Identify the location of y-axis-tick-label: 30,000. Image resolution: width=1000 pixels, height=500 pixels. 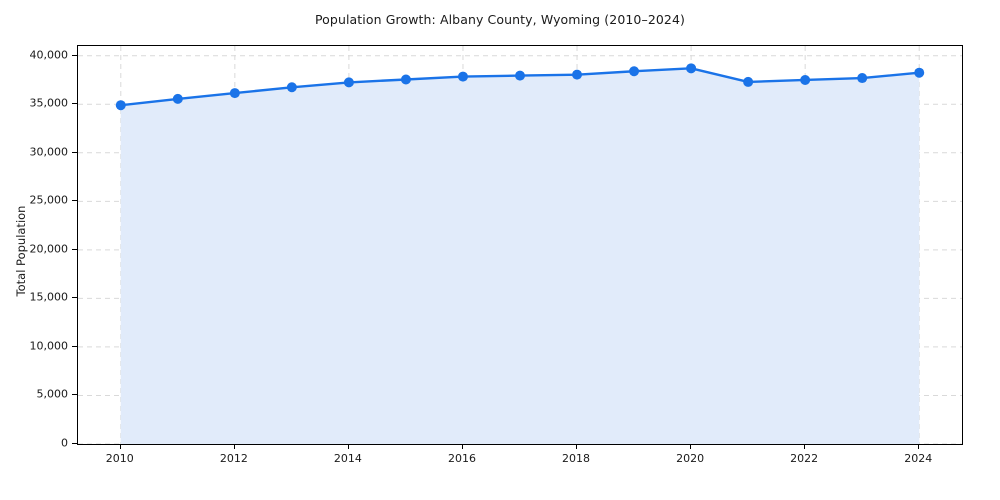
(49, 152).